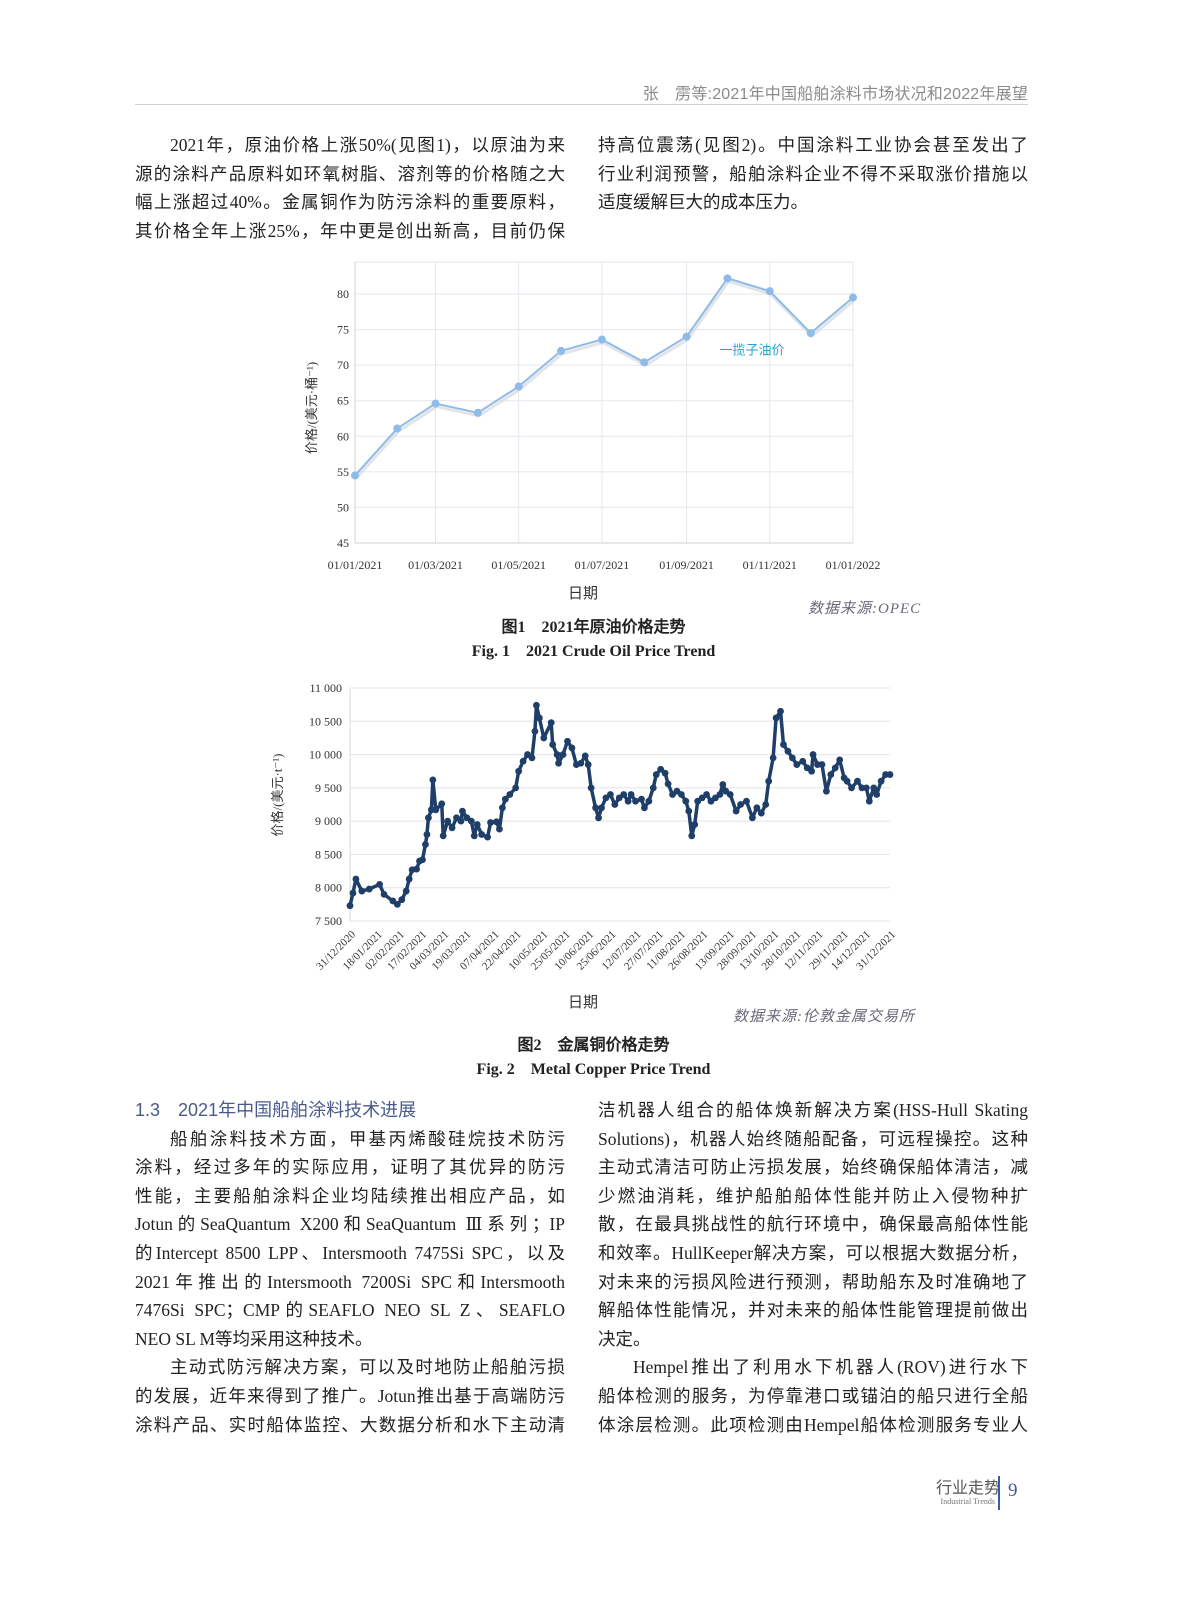 Image resolution: width=1187 pixels, height=1600 pixels. Describe the element at coordinates (604, 377) in the screenshot. I see `series-line-oil-price` at that location.